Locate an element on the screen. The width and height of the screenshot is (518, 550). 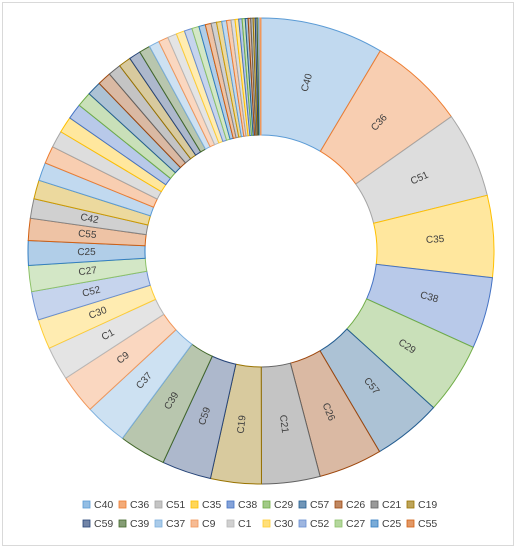
legend-swatch-c57 is located at coordinates (302, 504).